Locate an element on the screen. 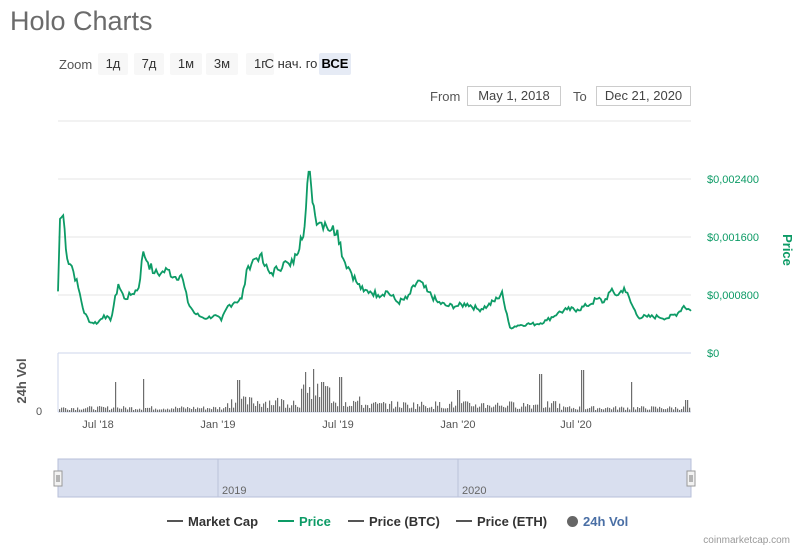 The height and width of the screenshot is (550, 800). y-tick-label: $0,002400 is located at coordinates (733, 180).